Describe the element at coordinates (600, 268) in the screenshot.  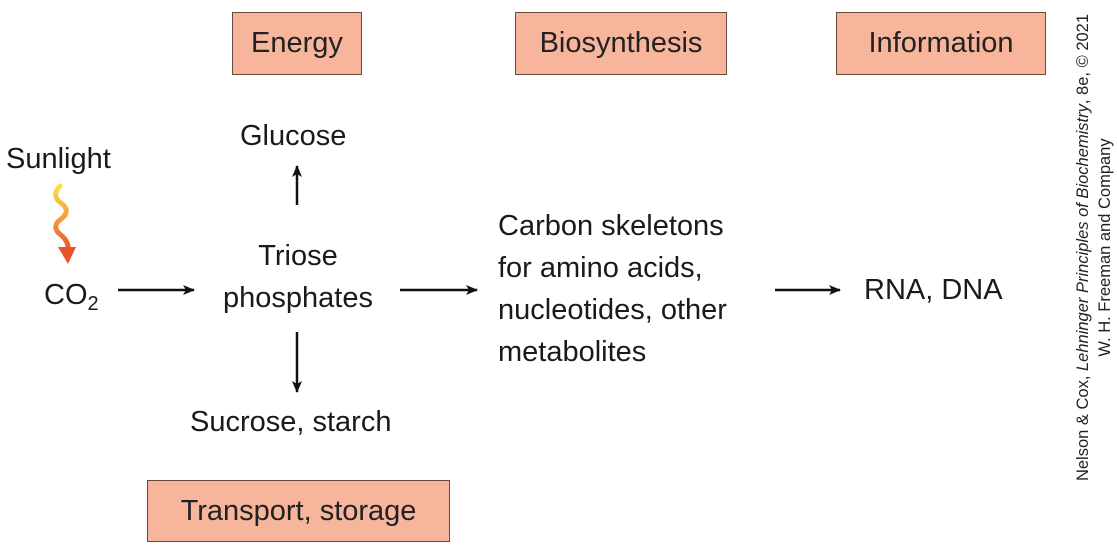
I see `carbon-line-2: for amino acids,` at that location.